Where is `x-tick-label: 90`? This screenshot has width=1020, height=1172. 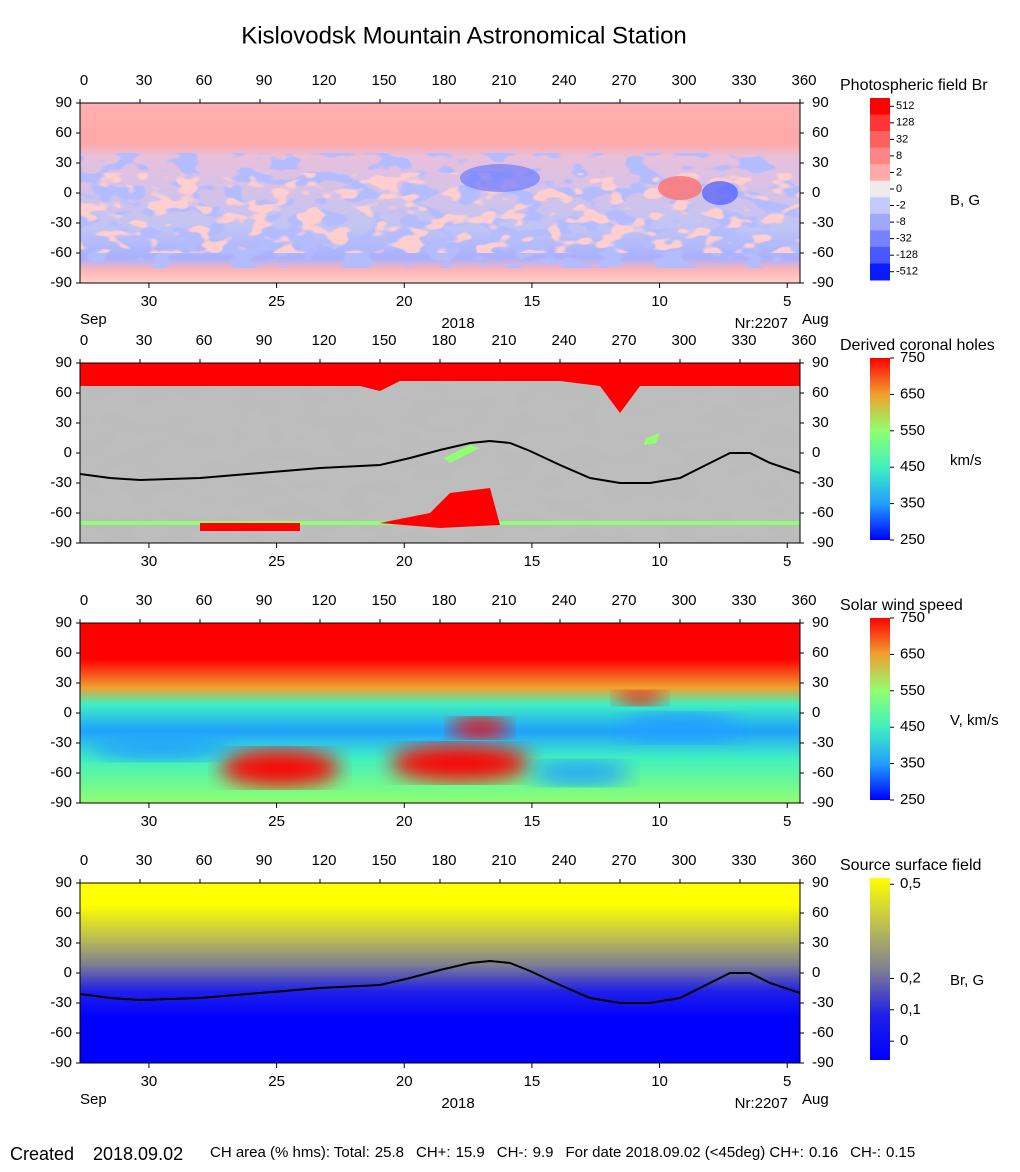 x-tick-label: 90 is located at coordinates (264, 80).